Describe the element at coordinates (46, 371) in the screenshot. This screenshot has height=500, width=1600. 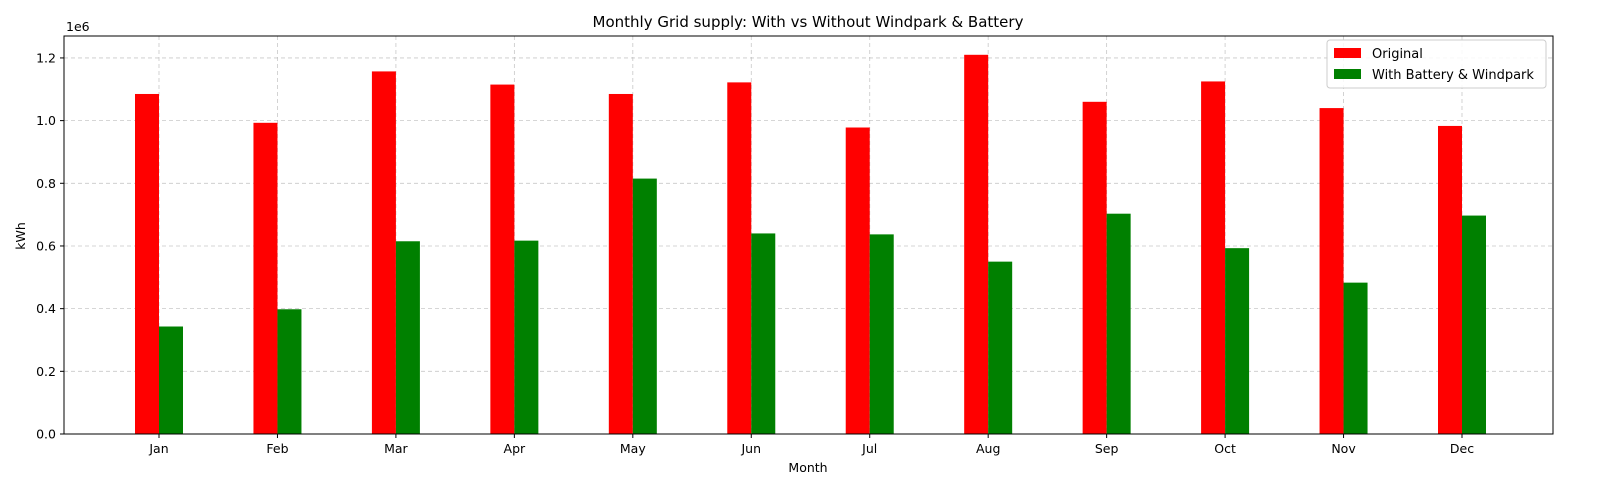
I see `y-tick-label: 0.2` at that location.